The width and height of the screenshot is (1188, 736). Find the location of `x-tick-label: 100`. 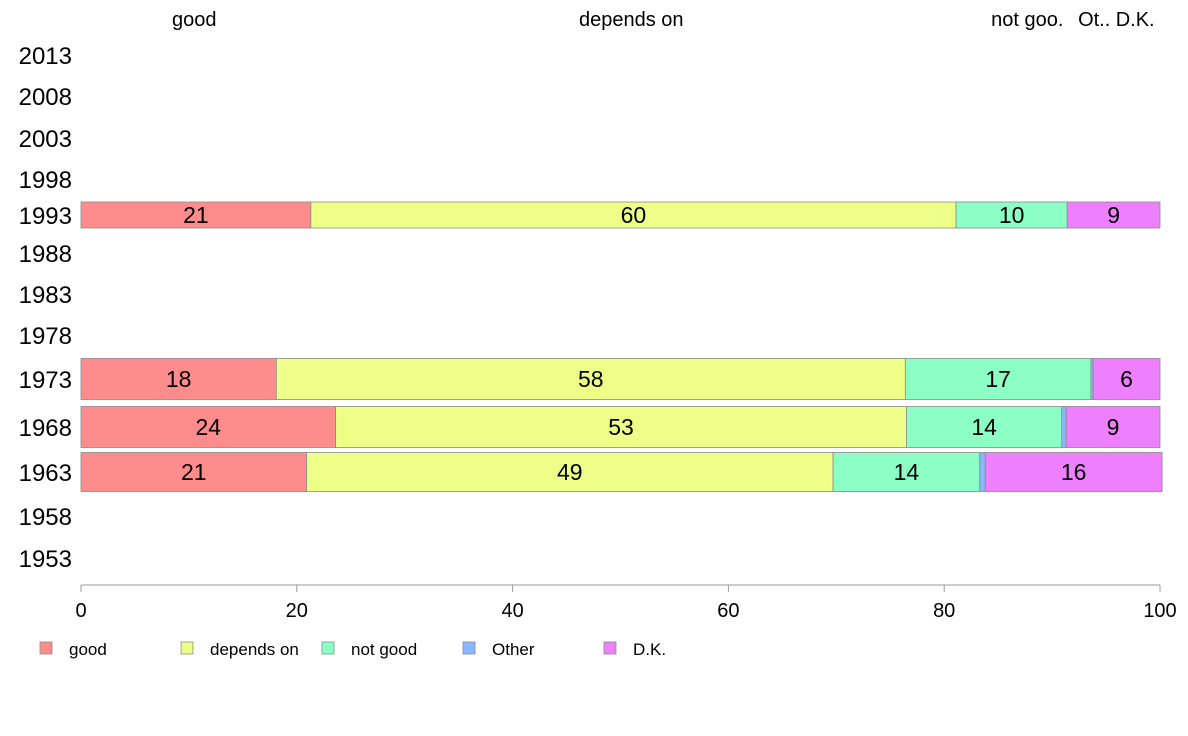

x-tick-label: 100 is located at coordinates (1159, 611).